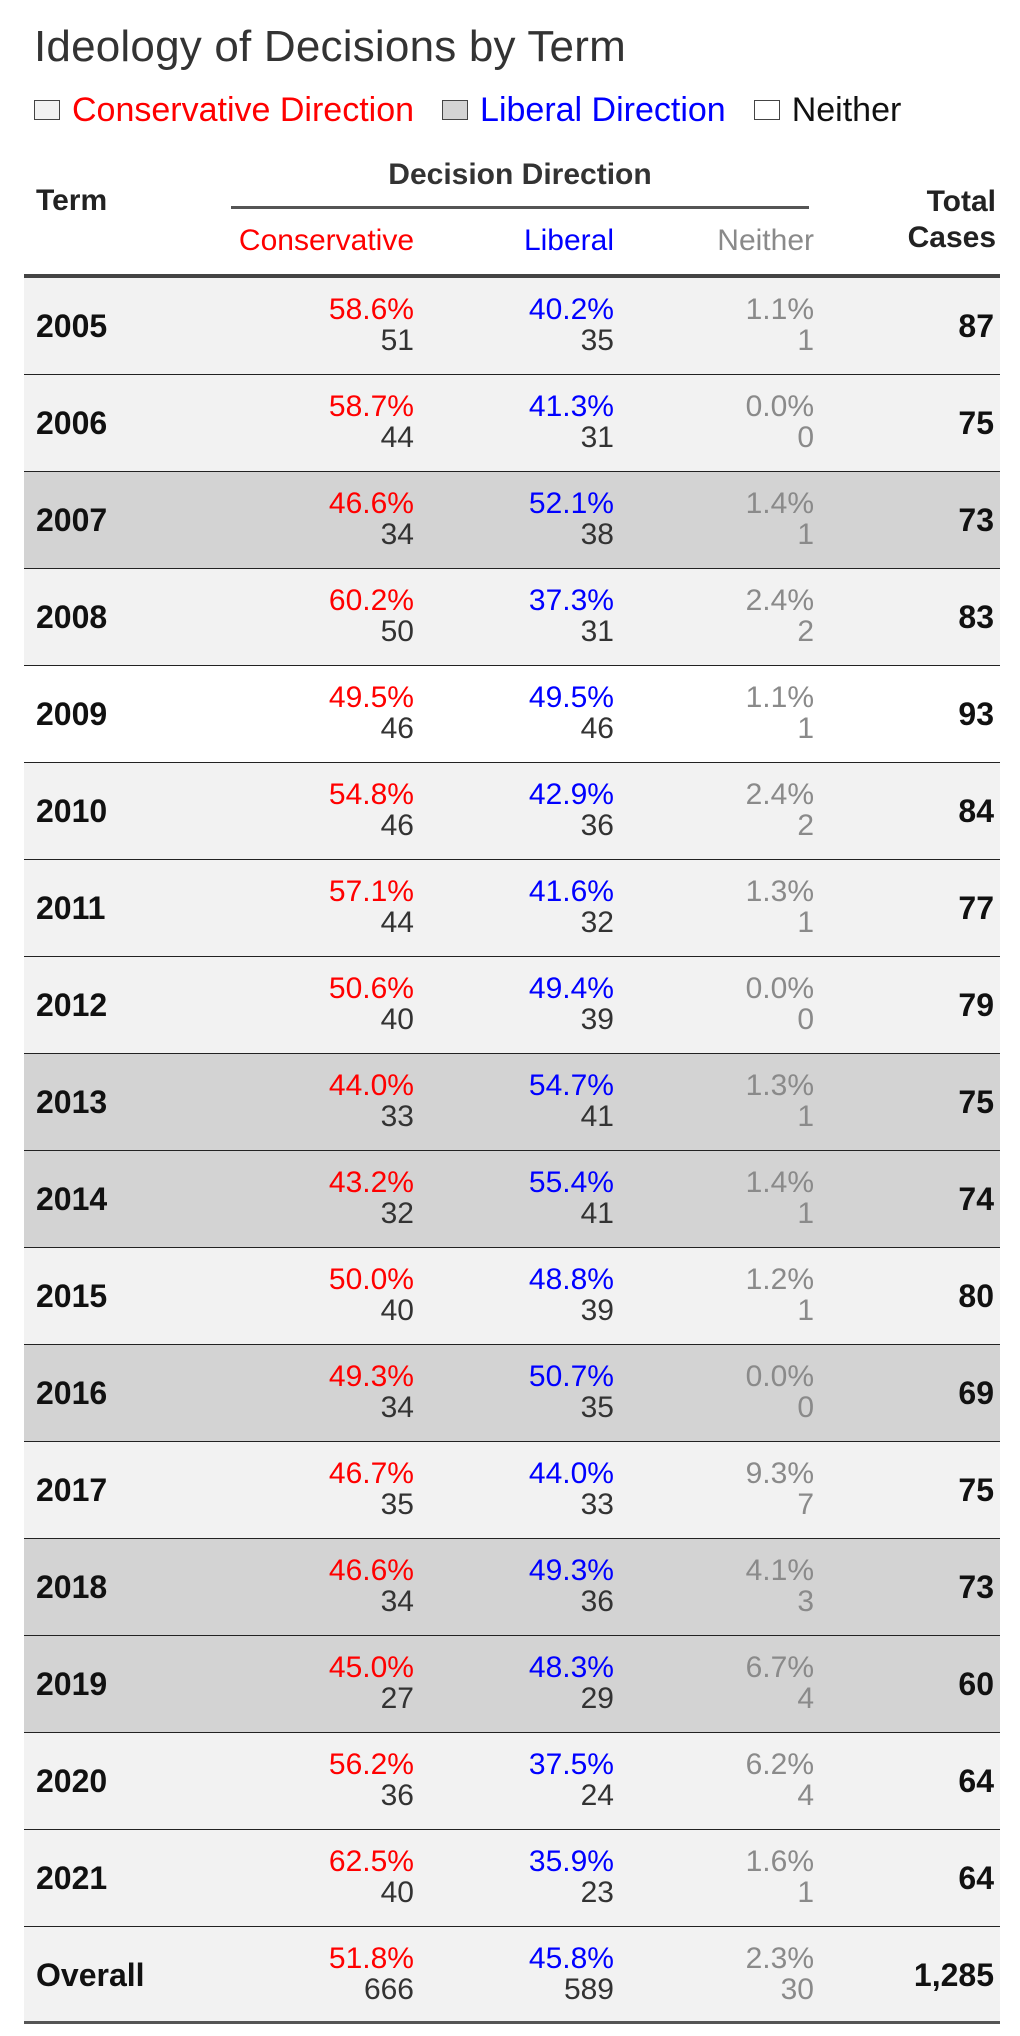 This screenshot has width=1020, height=2036. Describe the element at coordinates (597, 534) in the screenshot. I see `liberal-count: 38` at that location.